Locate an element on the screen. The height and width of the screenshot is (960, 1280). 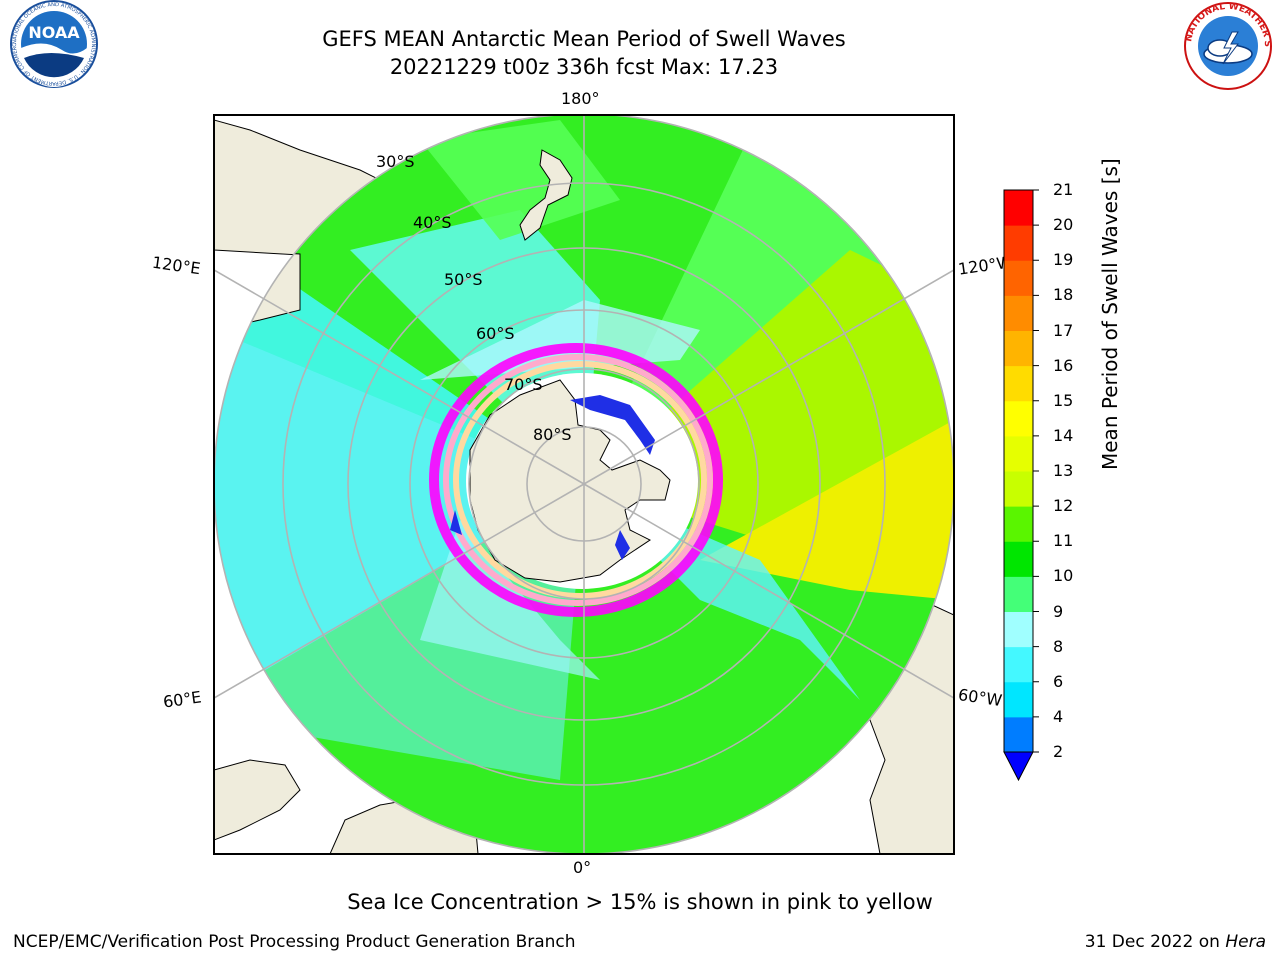
land-sw-corner is located at coordinates (257, 800).